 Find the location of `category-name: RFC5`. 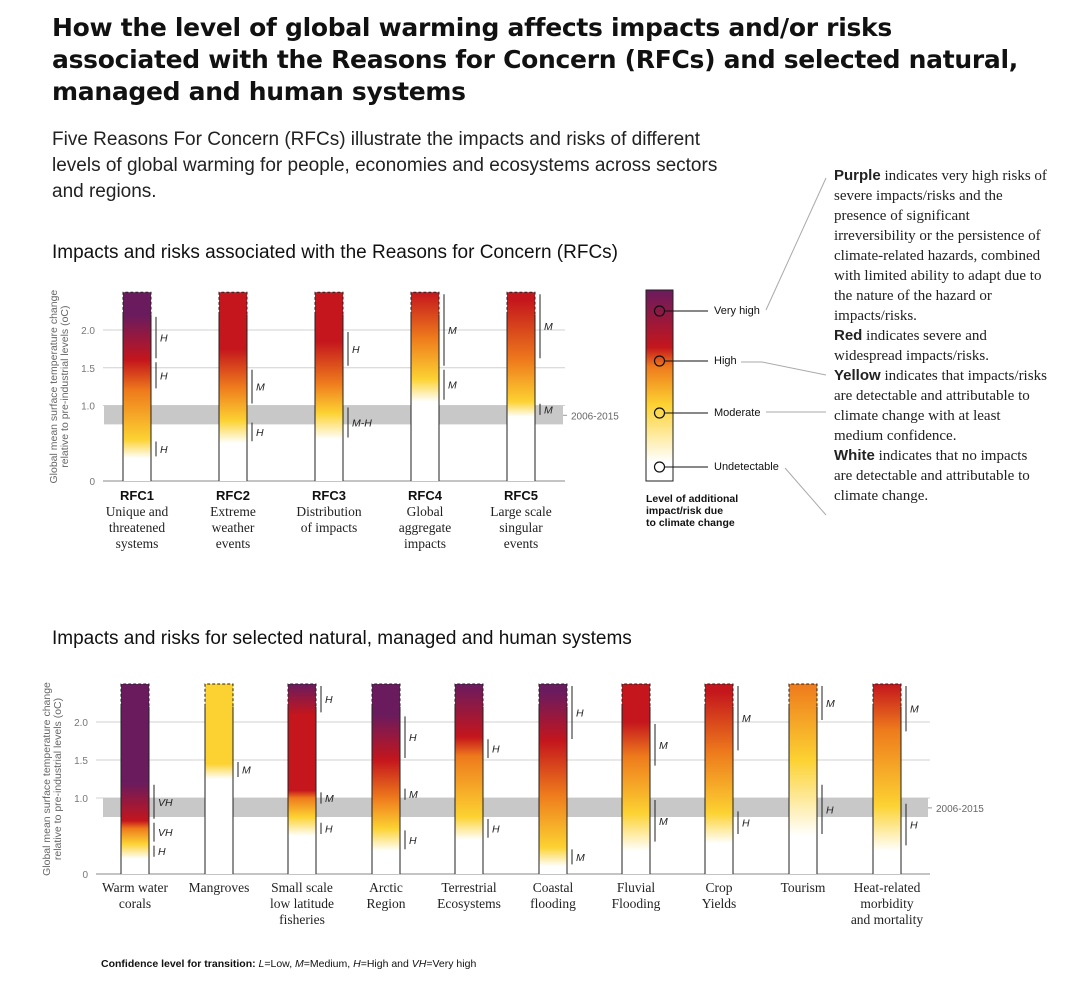

category-name: RFC5 is located at coordinates (521, 495).